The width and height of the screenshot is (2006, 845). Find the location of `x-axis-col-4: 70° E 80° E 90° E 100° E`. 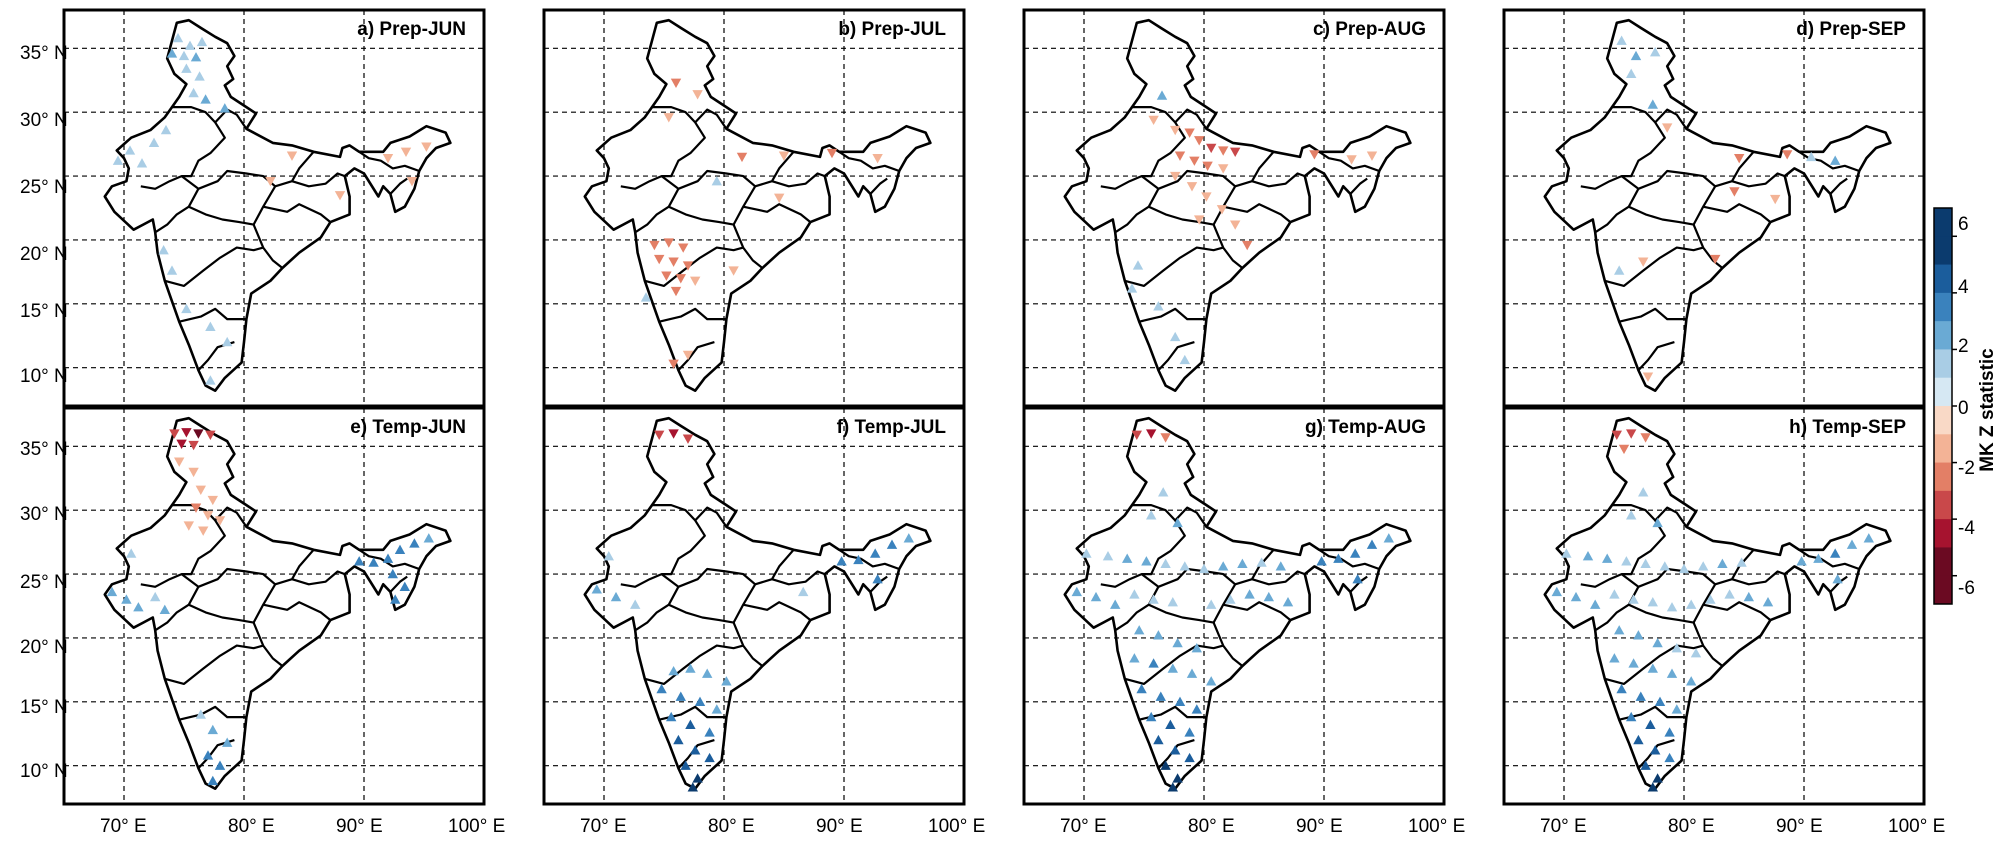

x-axis-col-4: 70° E 80° E 90° E 100° E is located at coordinates (1742, 826).